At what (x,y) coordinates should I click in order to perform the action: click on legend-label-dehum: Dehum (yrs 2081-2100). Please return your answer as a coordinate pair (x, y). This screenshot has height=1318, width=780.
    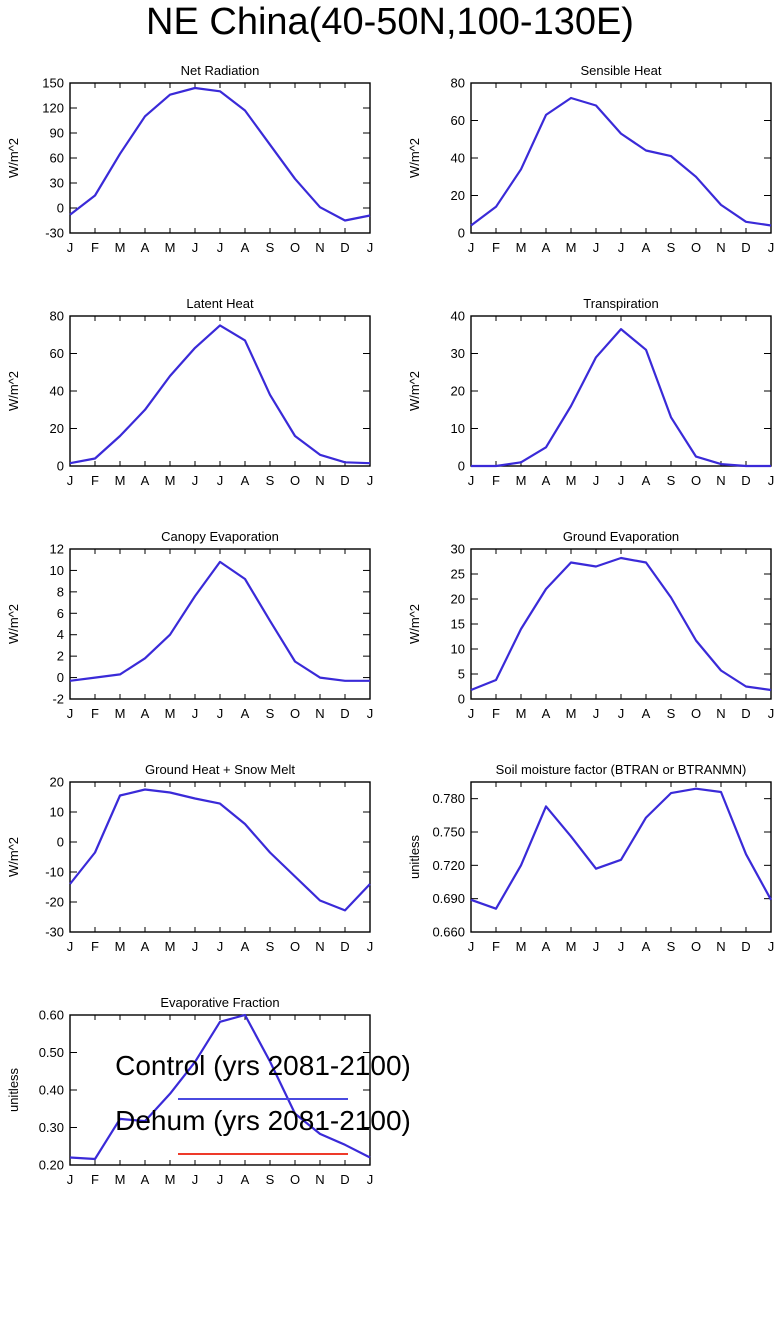
    Looking at the image, I should click on (263, 1120).